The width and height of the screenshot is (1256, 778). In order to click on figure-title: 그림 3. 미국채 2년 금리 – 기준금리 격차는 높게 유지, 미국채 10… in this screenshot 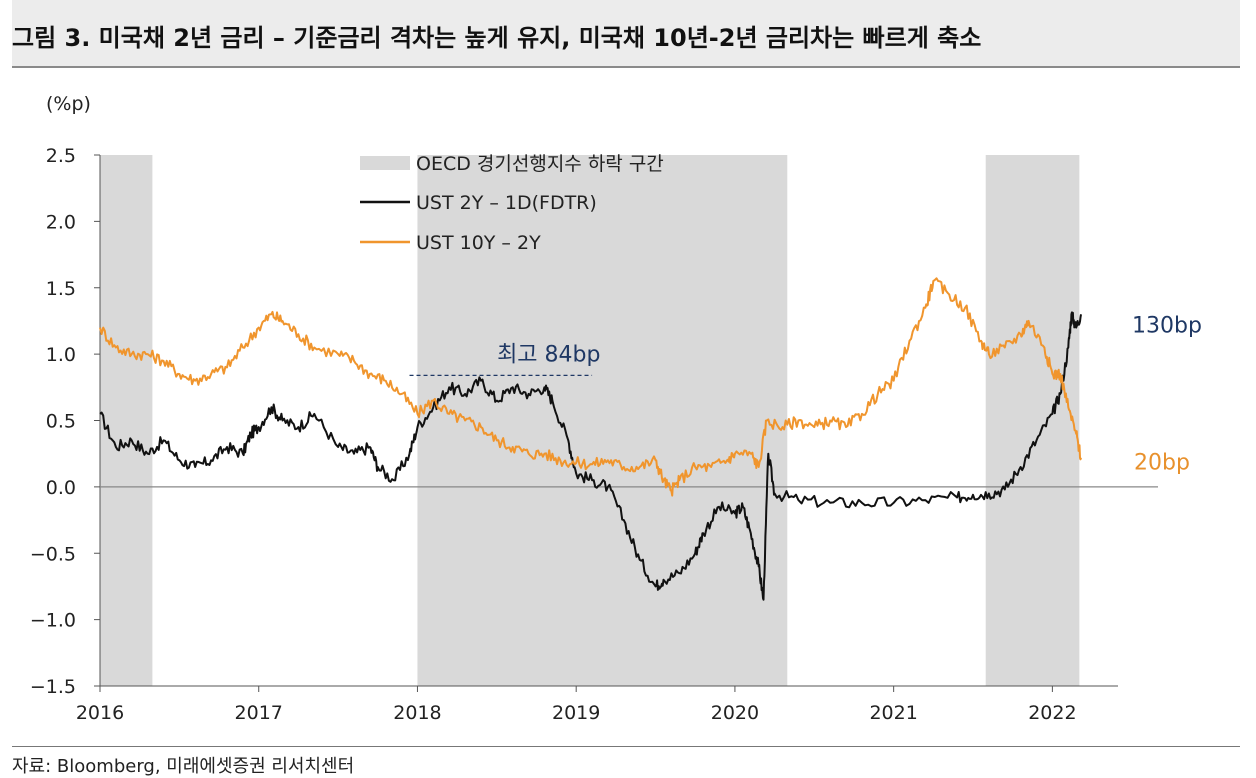, I will do `click(497, 38)`.